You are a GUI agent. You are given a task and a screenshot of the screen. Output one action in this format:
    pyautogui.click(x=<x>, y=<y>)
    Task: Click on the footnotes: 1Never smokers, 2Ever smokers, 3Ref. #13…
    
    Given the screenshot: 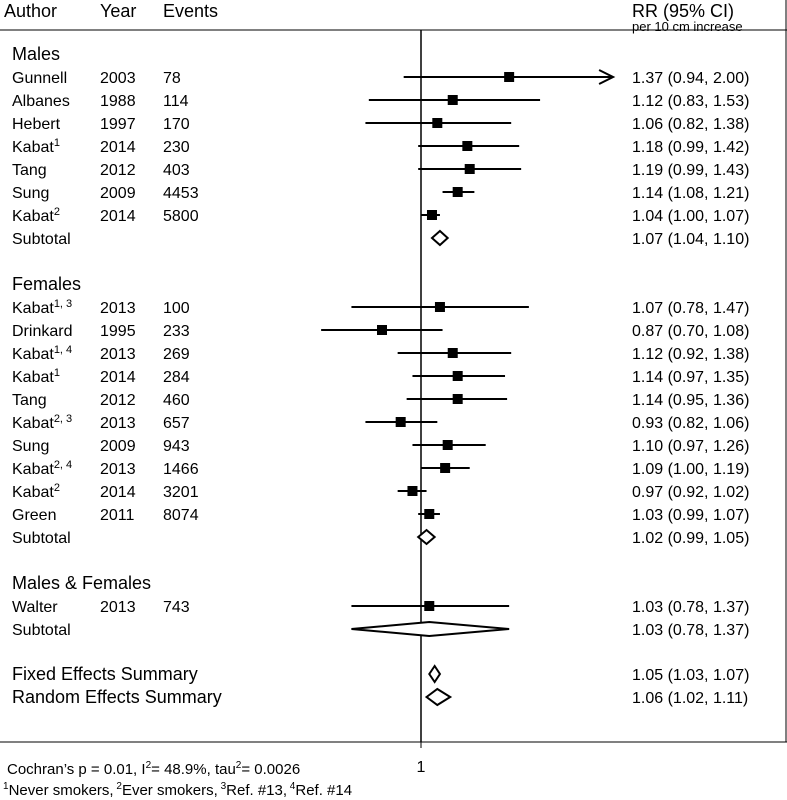 What is the action you would take?
    pyautogui.click(x=177, y=790)
    